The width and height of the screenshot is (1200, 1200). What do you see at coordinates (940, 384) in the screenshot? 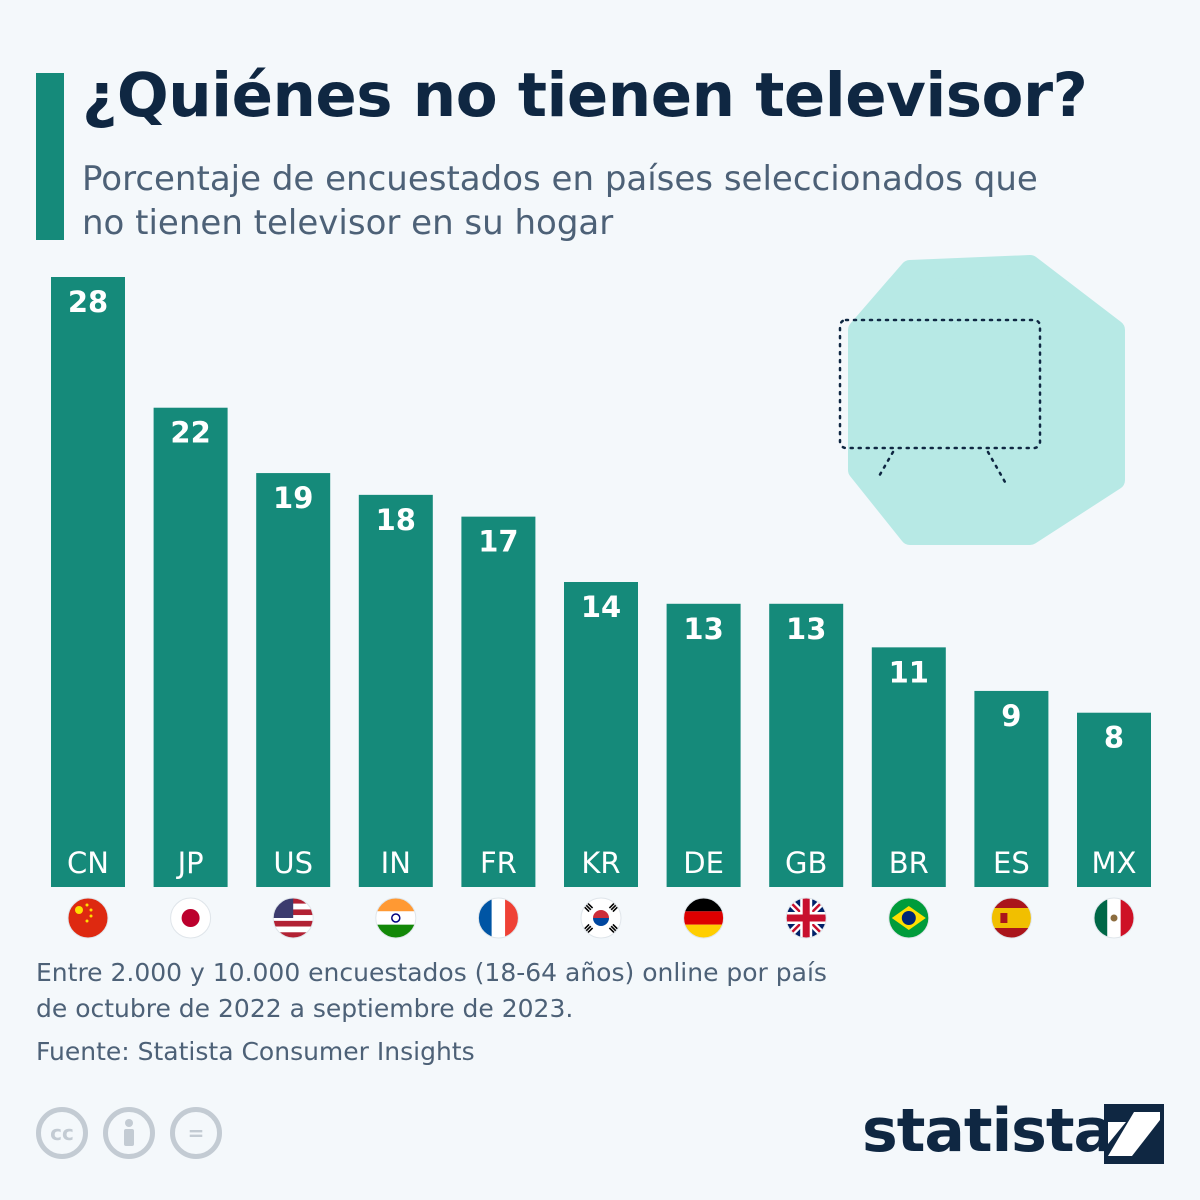
I see `tv-outline-icon` at bounding box center [940, 384].